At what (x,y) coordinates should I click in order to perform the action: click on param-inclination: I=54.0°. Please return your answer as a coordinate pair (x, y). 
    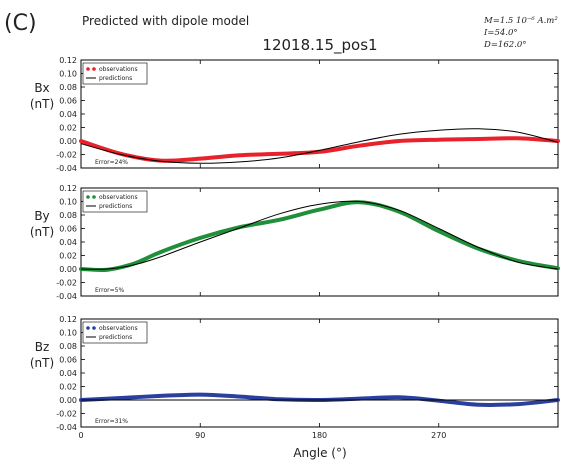
    Looking at the image, I should click on (500, 33).